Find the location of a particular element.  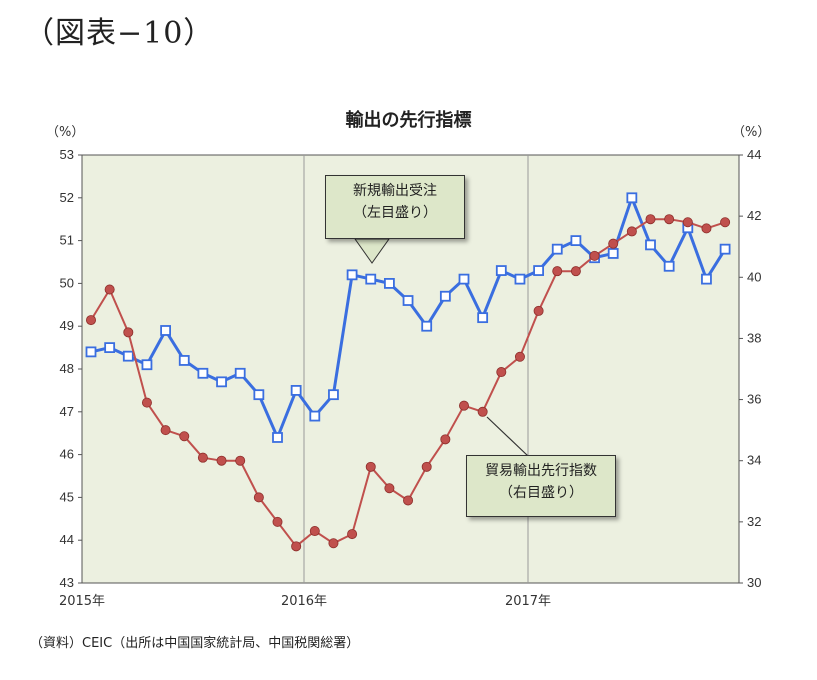

right-tick-label: 42 is located at coordinates (754, 215).